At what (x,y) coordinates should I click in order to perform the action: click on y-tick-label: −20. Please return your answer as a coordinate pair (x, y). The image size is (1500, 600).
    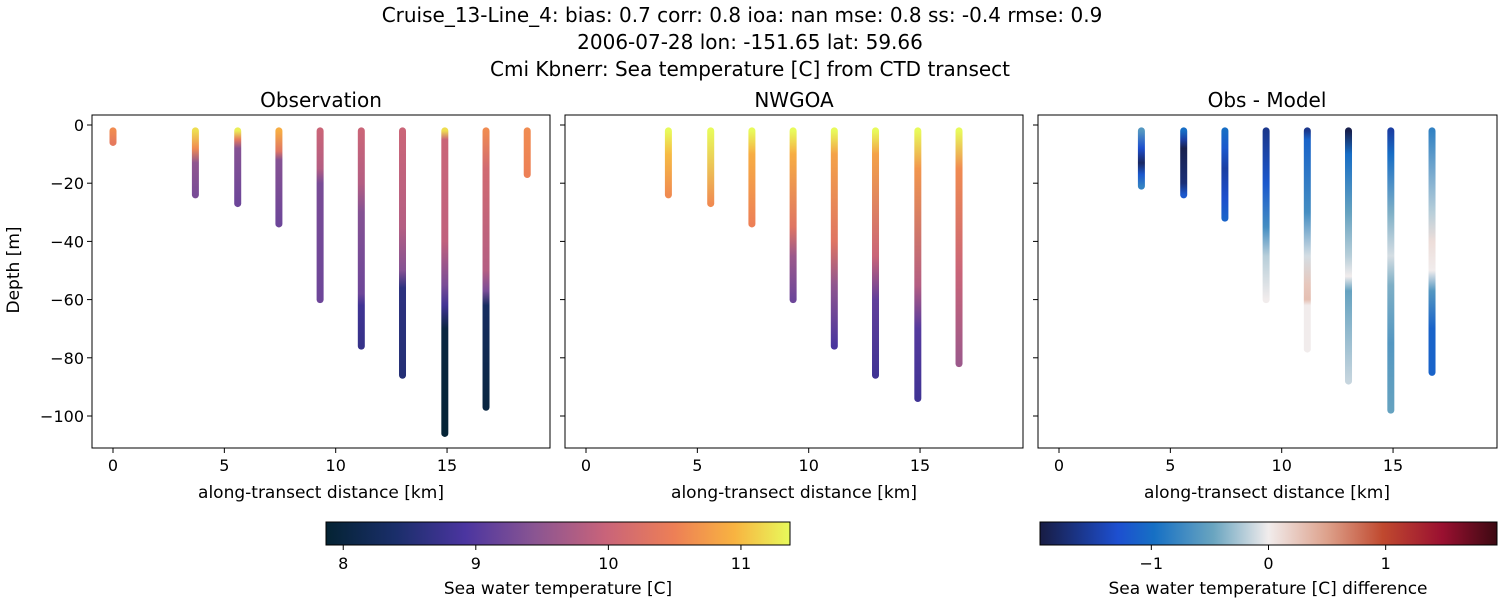
    Looking at the image, I should click on (67, 183).